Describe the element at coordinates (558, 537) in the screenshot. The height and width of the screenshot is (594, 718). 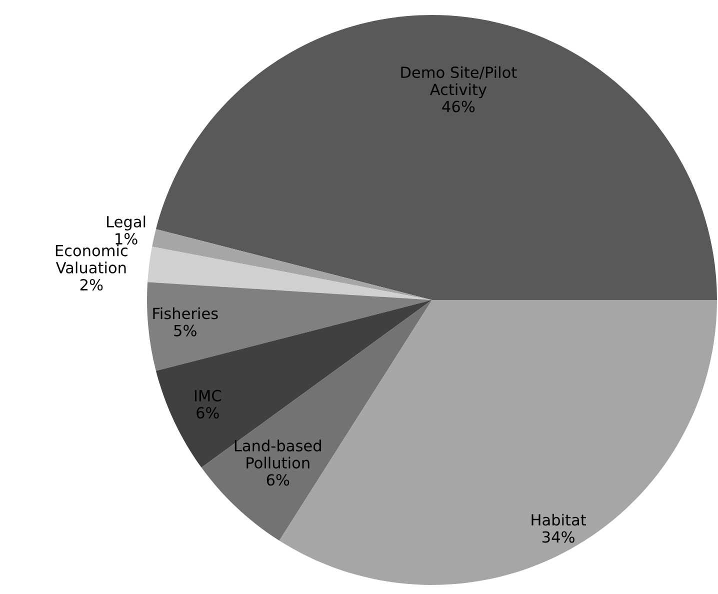
I see `data-label: 34%` at that location.